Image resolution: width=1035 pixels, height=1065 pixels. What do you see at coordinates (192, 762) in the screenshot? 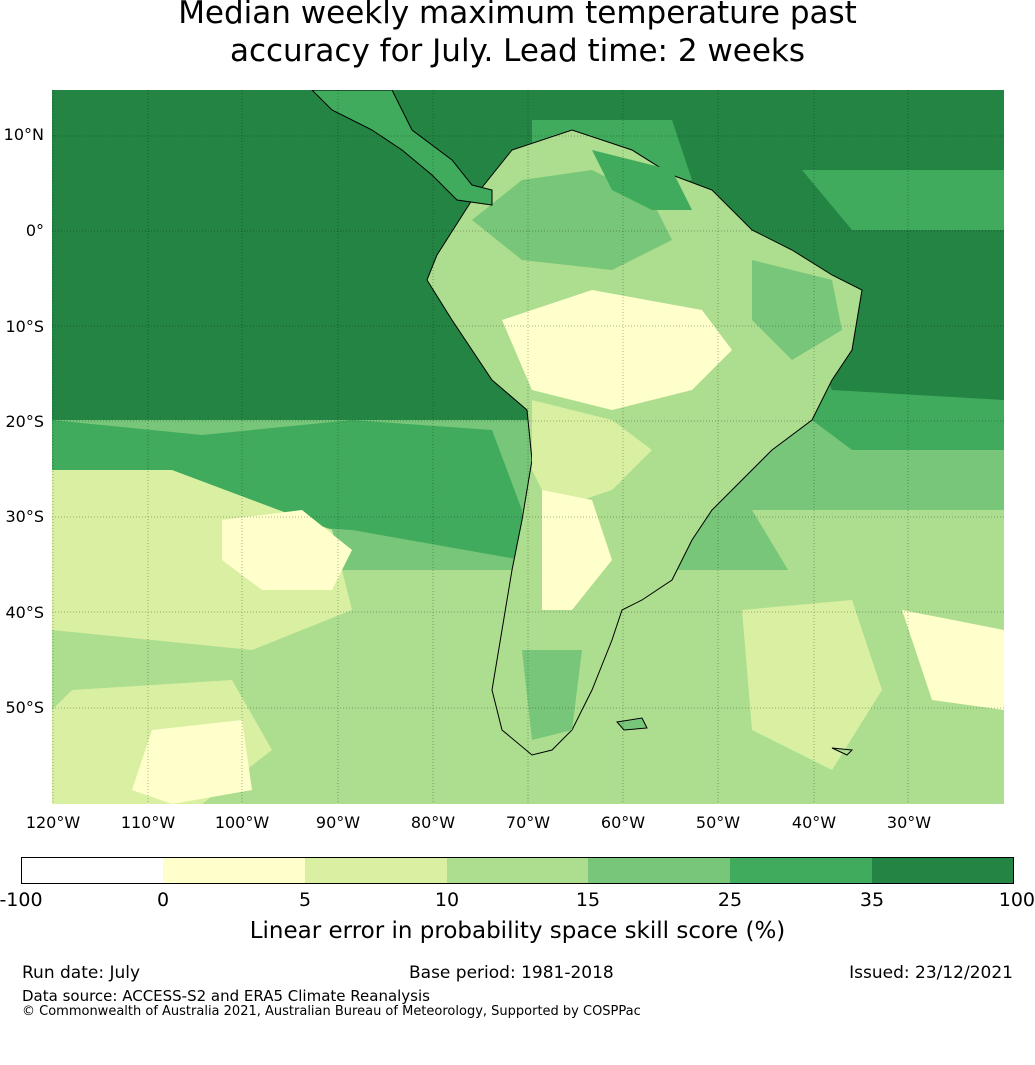
I see `pacific-patch-c` at bounding box center [192, 762].